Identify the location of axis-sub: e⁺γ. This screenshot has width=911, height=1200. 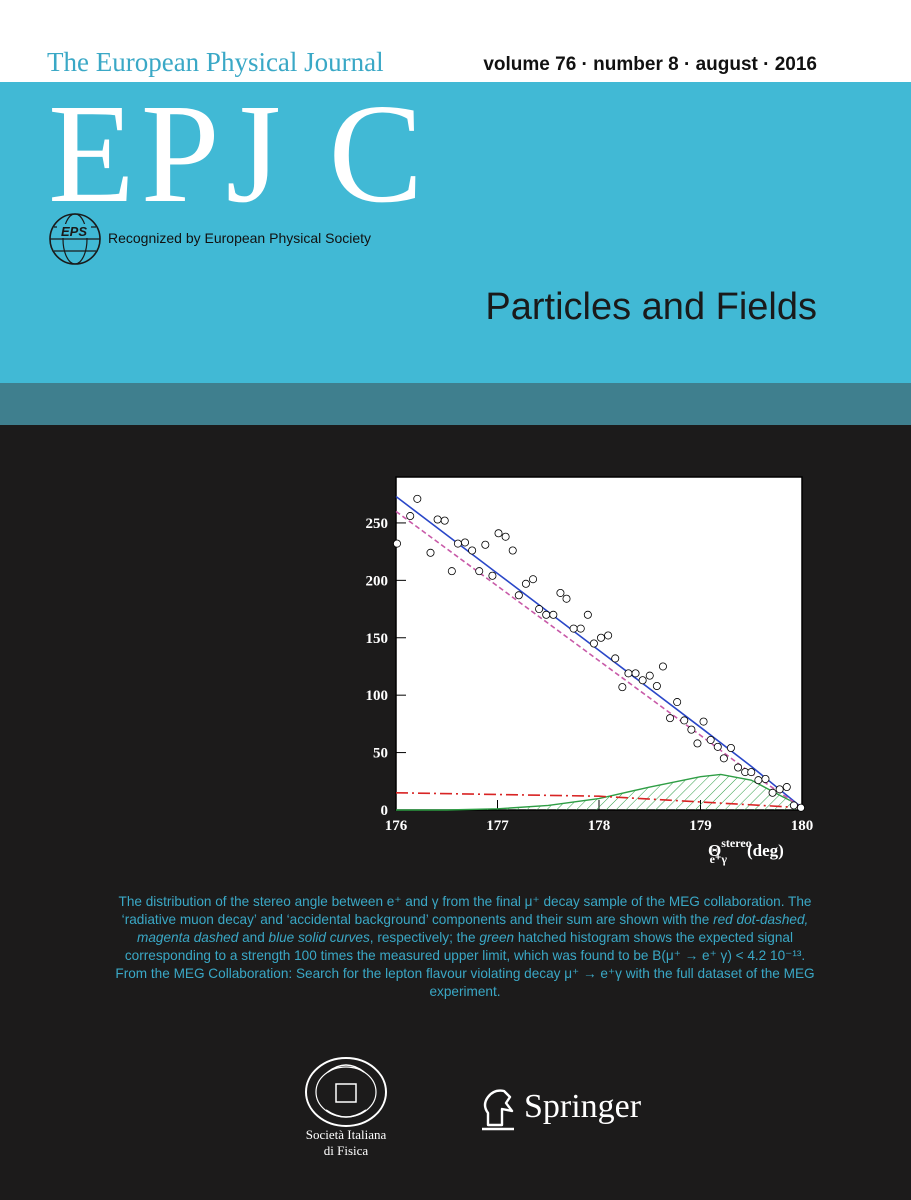
(719, 859).